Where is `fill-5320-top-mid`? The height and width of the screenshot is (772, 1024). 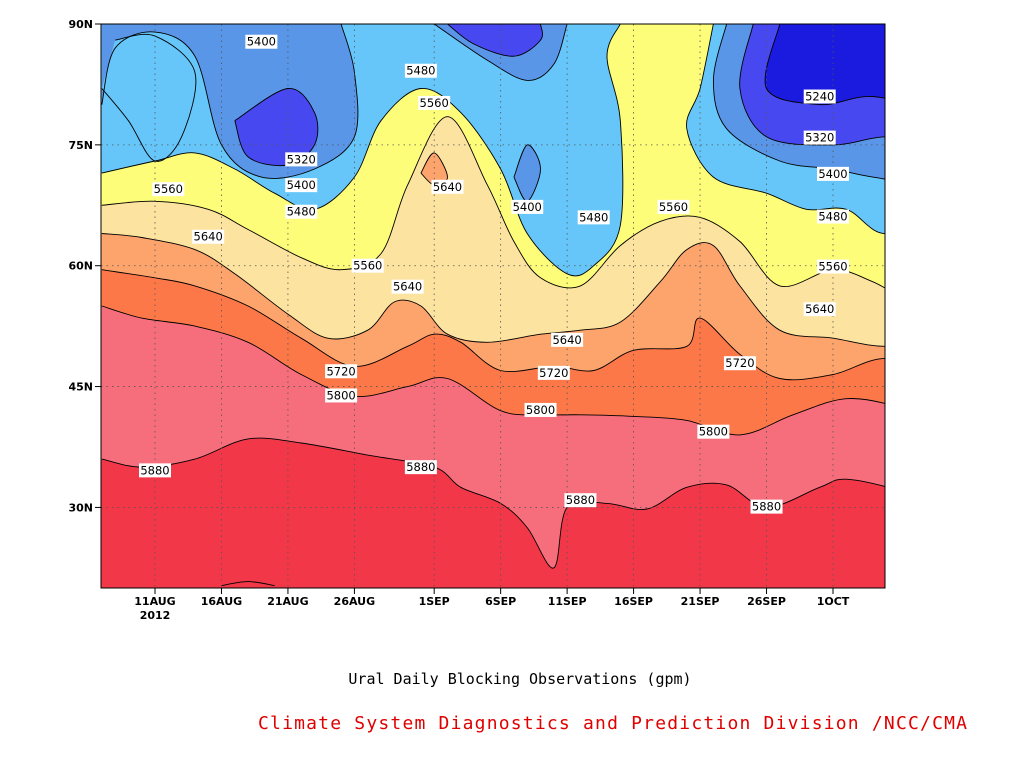 fill-5320-top-mid is located at coordinates (495, 40).